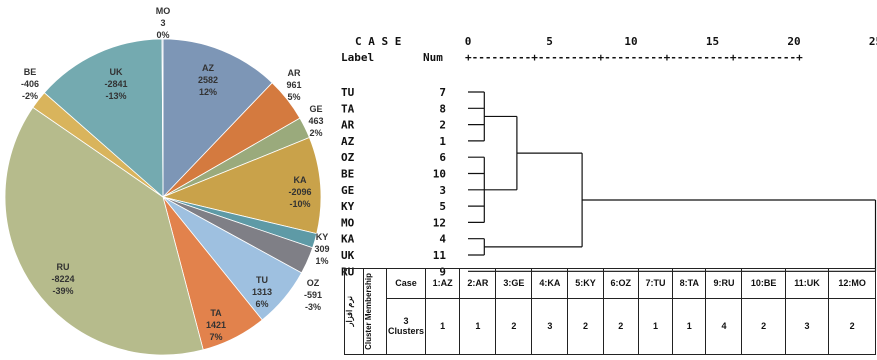 The width and height of the screenshot is (877, 360). What do you see at coordinates (375, 311) in the screenshot?
I see `cluster-membership-cell: Cluster Membership` at bounding box center [375, 311].